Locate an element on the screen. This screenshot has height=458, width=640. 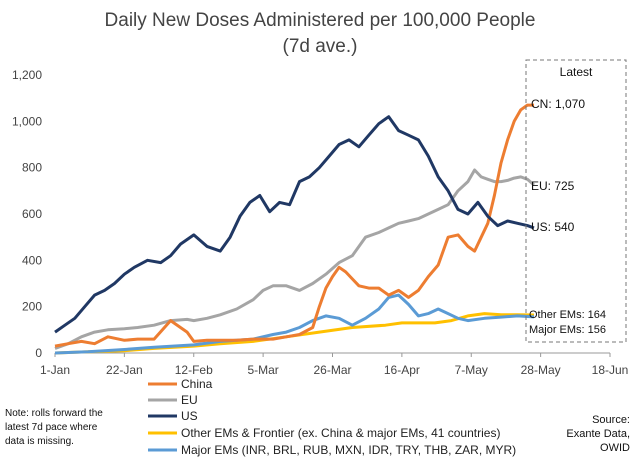
note-line3: data is missing. is located at coordinates (39, 441).